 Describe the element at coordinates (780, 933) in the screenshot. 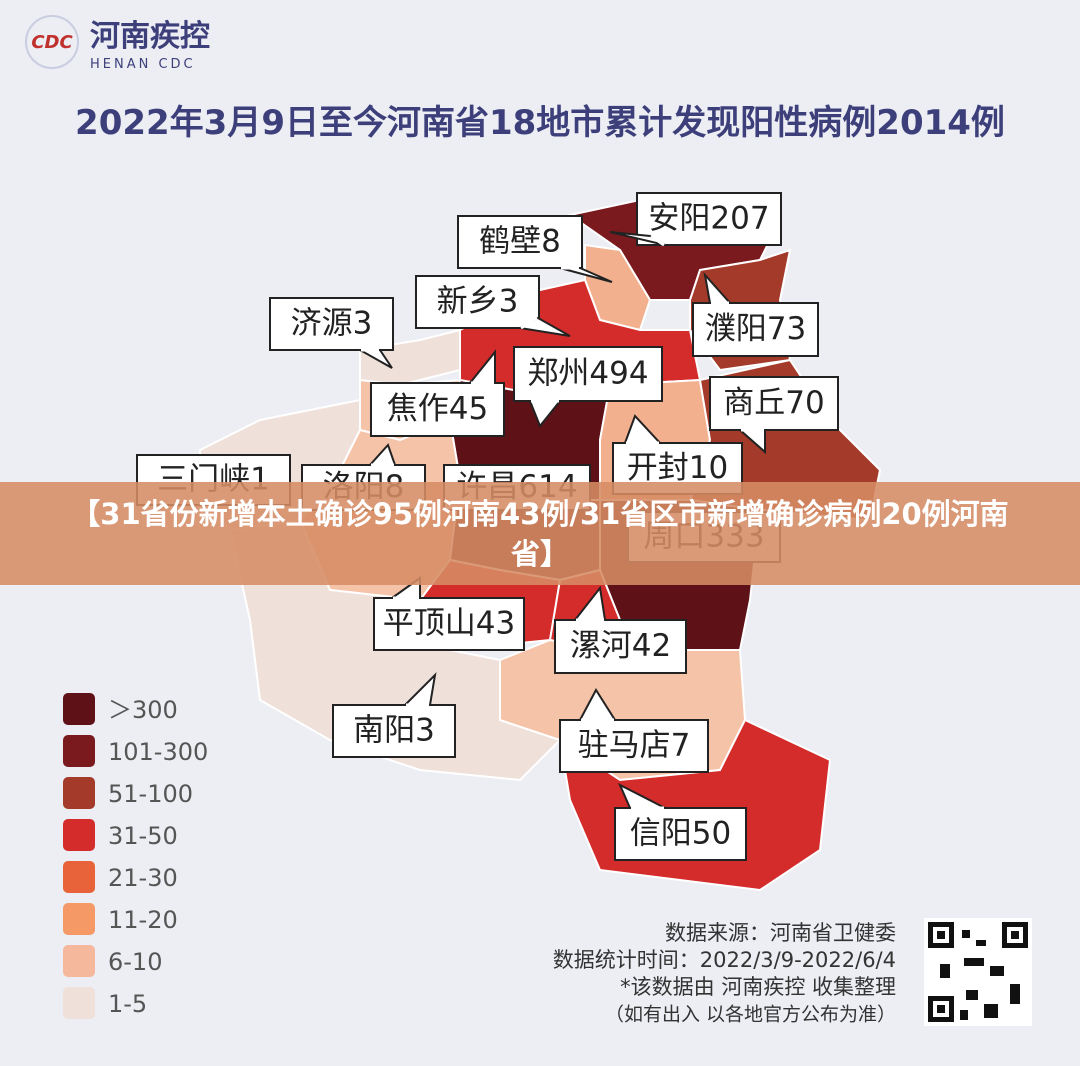

I see `footer-line: 数据来源：河南省卫健委` at that location.